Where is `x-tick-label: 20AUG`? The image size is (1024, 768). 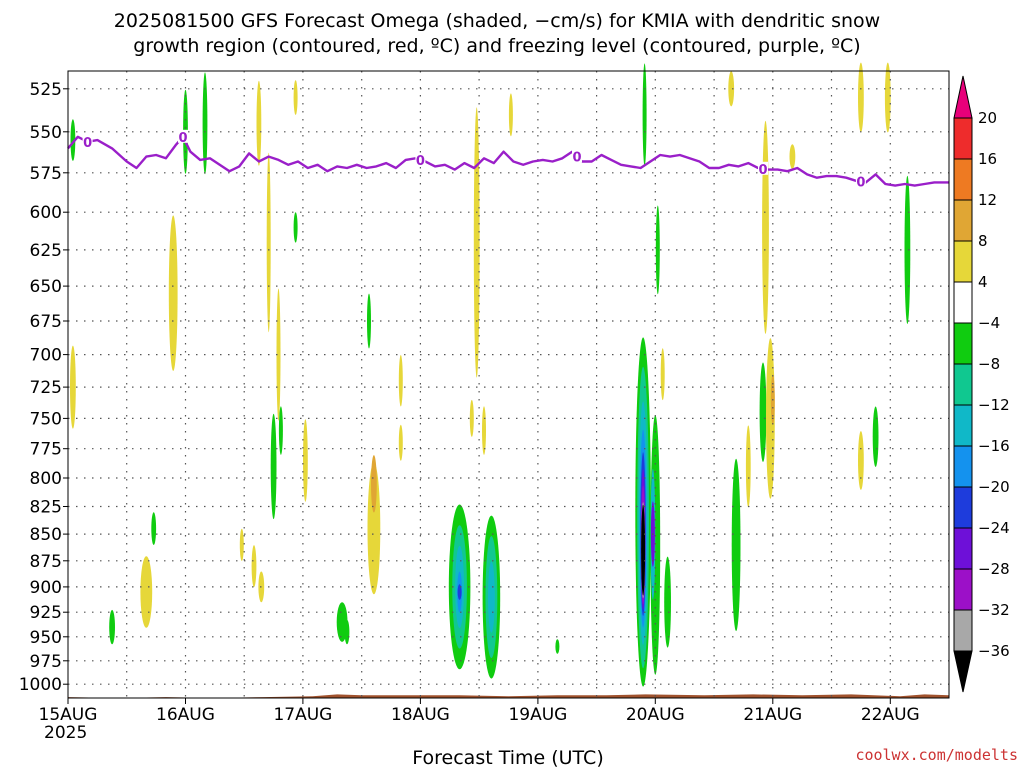
x-tick-label: 20AUG is located at coordinates (655, 715).